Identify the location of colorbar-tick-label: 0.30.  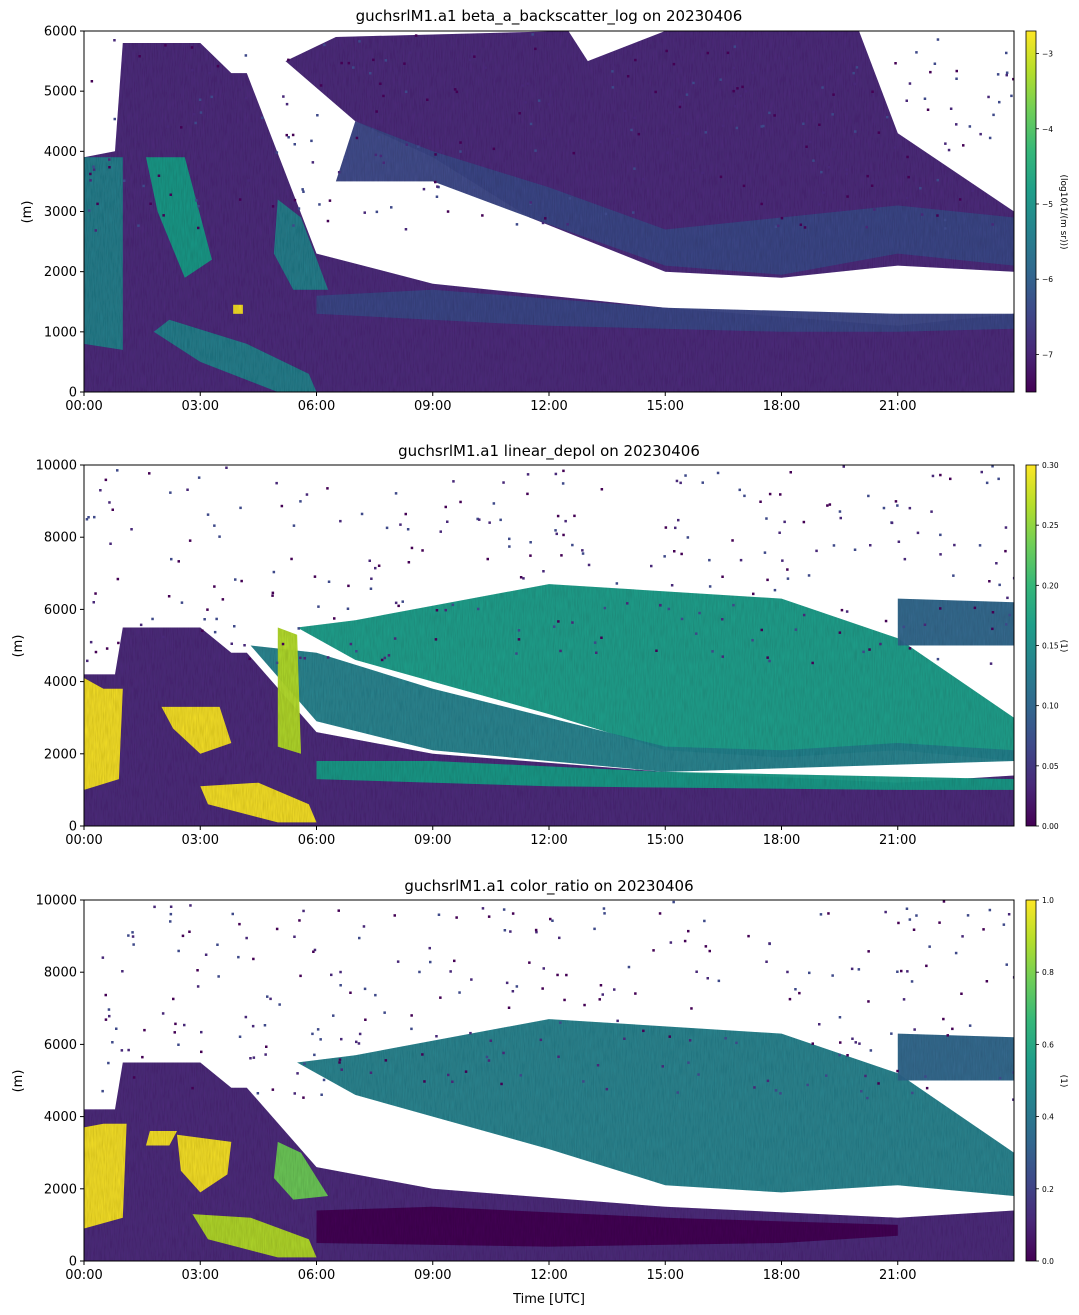
(1050, 465).